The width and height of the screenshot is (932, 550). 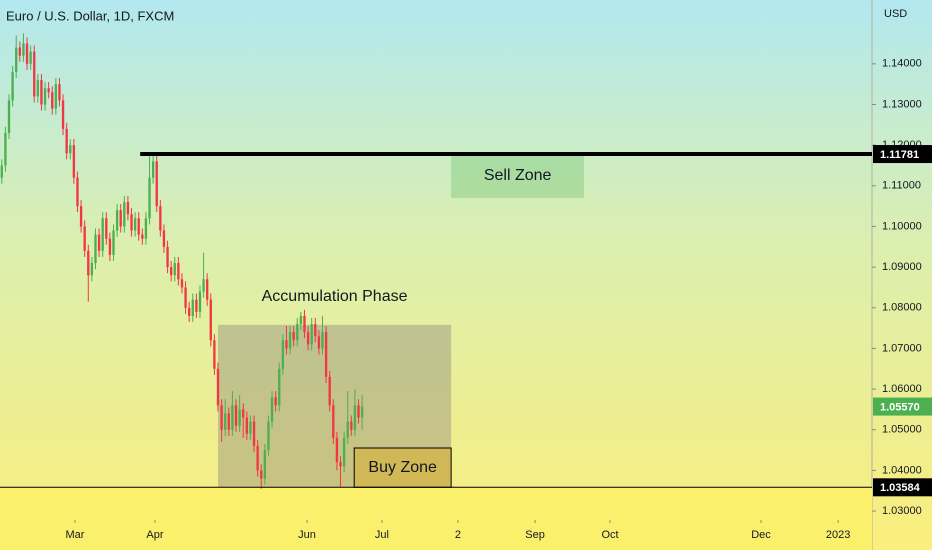 I want to click on zone-label: Sell Zone, so click(x=518, y=175).